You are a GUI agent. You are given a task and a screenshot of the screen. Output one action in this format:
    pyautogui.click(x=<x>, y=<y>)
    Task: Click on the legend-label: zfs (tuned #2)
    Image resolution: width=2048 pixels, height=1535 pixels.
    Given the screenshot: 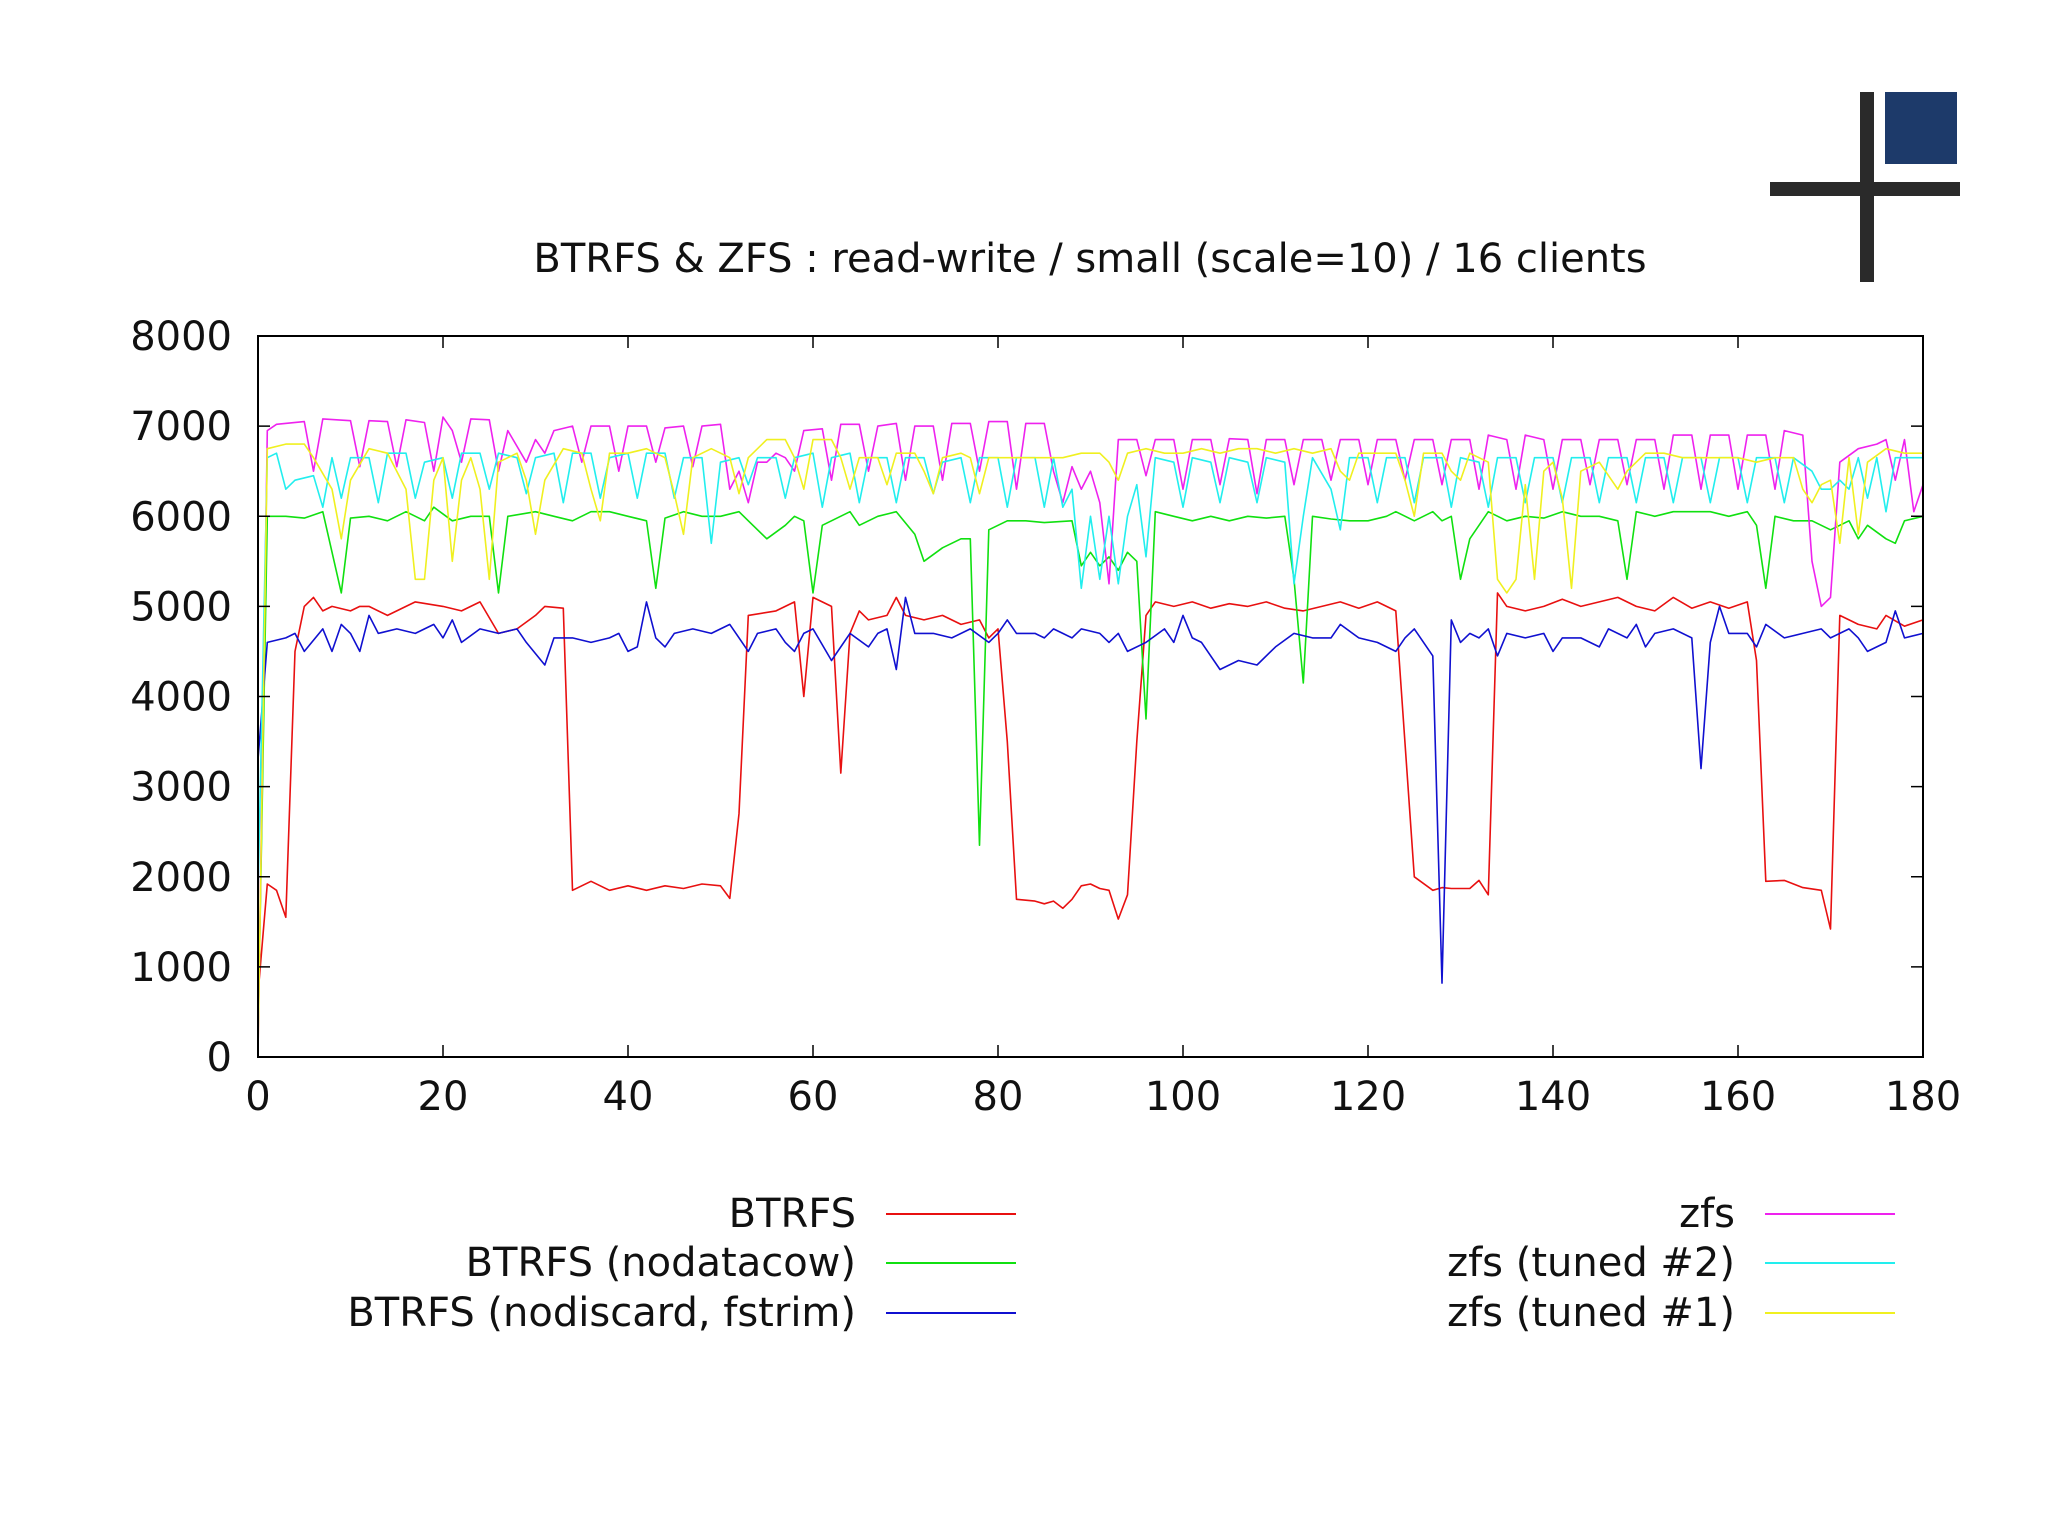 What is the action you would take?
    pyautogui.click(x=1591, y=1263)
    